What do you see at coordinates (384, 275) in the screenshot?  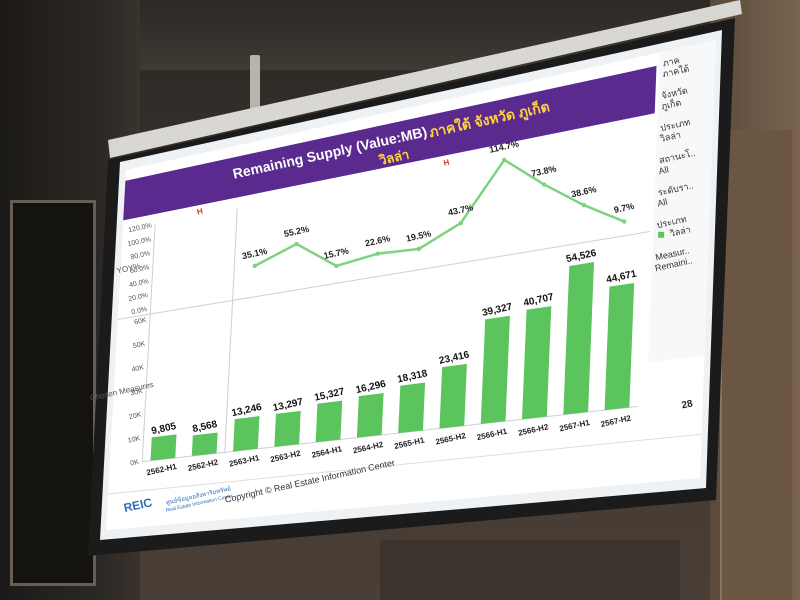 I see `chart-divider` at bounding box center [384, 275].